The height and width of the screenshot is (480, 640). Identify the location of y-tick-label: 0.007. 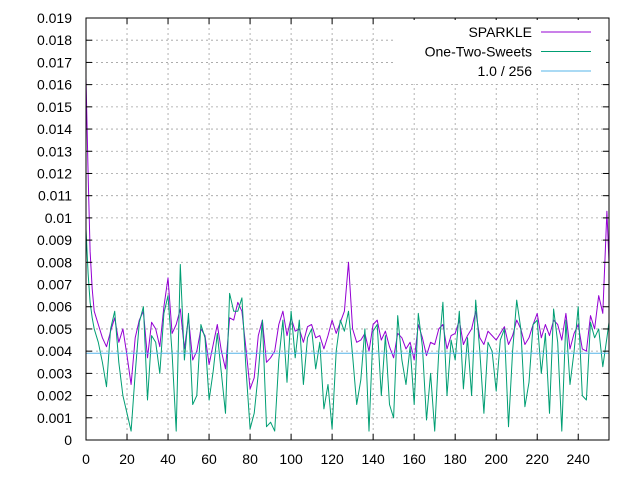
(54, 285).